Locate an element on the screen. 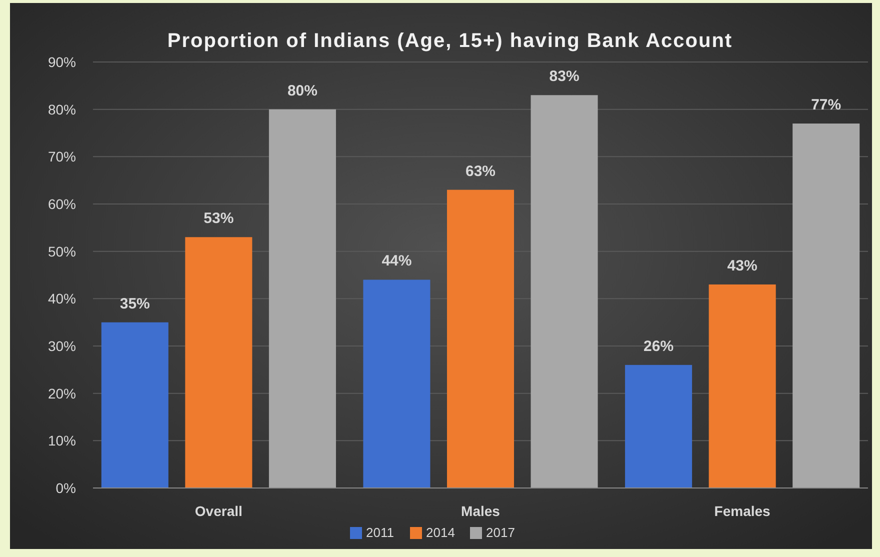  y-tick-label: 0% is located at coordinates (66, 488).